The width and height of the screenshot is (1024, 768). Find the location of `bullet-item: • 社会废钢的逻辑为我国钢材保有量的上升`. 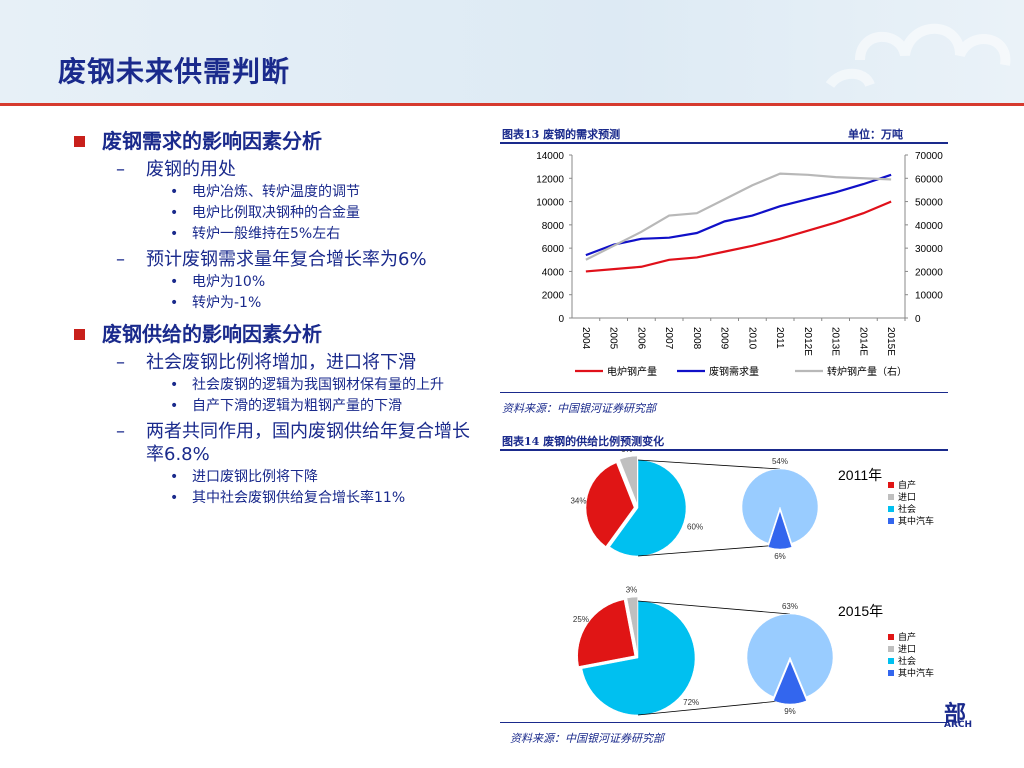

bullet-item: • 社会废钢的逻辑为我国钢材保有量的上升 is located at coordinates (307, 385).